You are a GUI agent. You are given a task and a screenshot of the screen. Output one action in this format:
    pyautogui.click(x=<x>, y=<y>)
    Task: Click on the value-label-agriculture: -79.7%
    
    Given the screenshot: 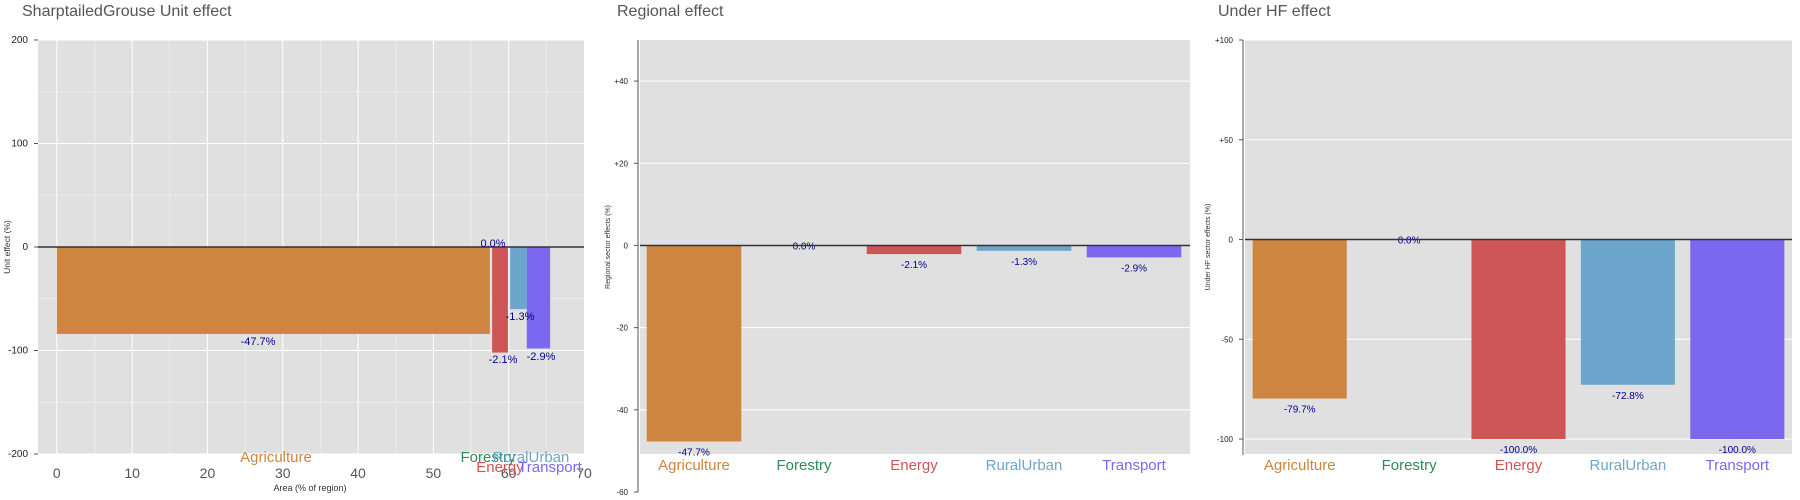 What is the action you would take?
    pyautogui.click(x=1300, y=410)
    